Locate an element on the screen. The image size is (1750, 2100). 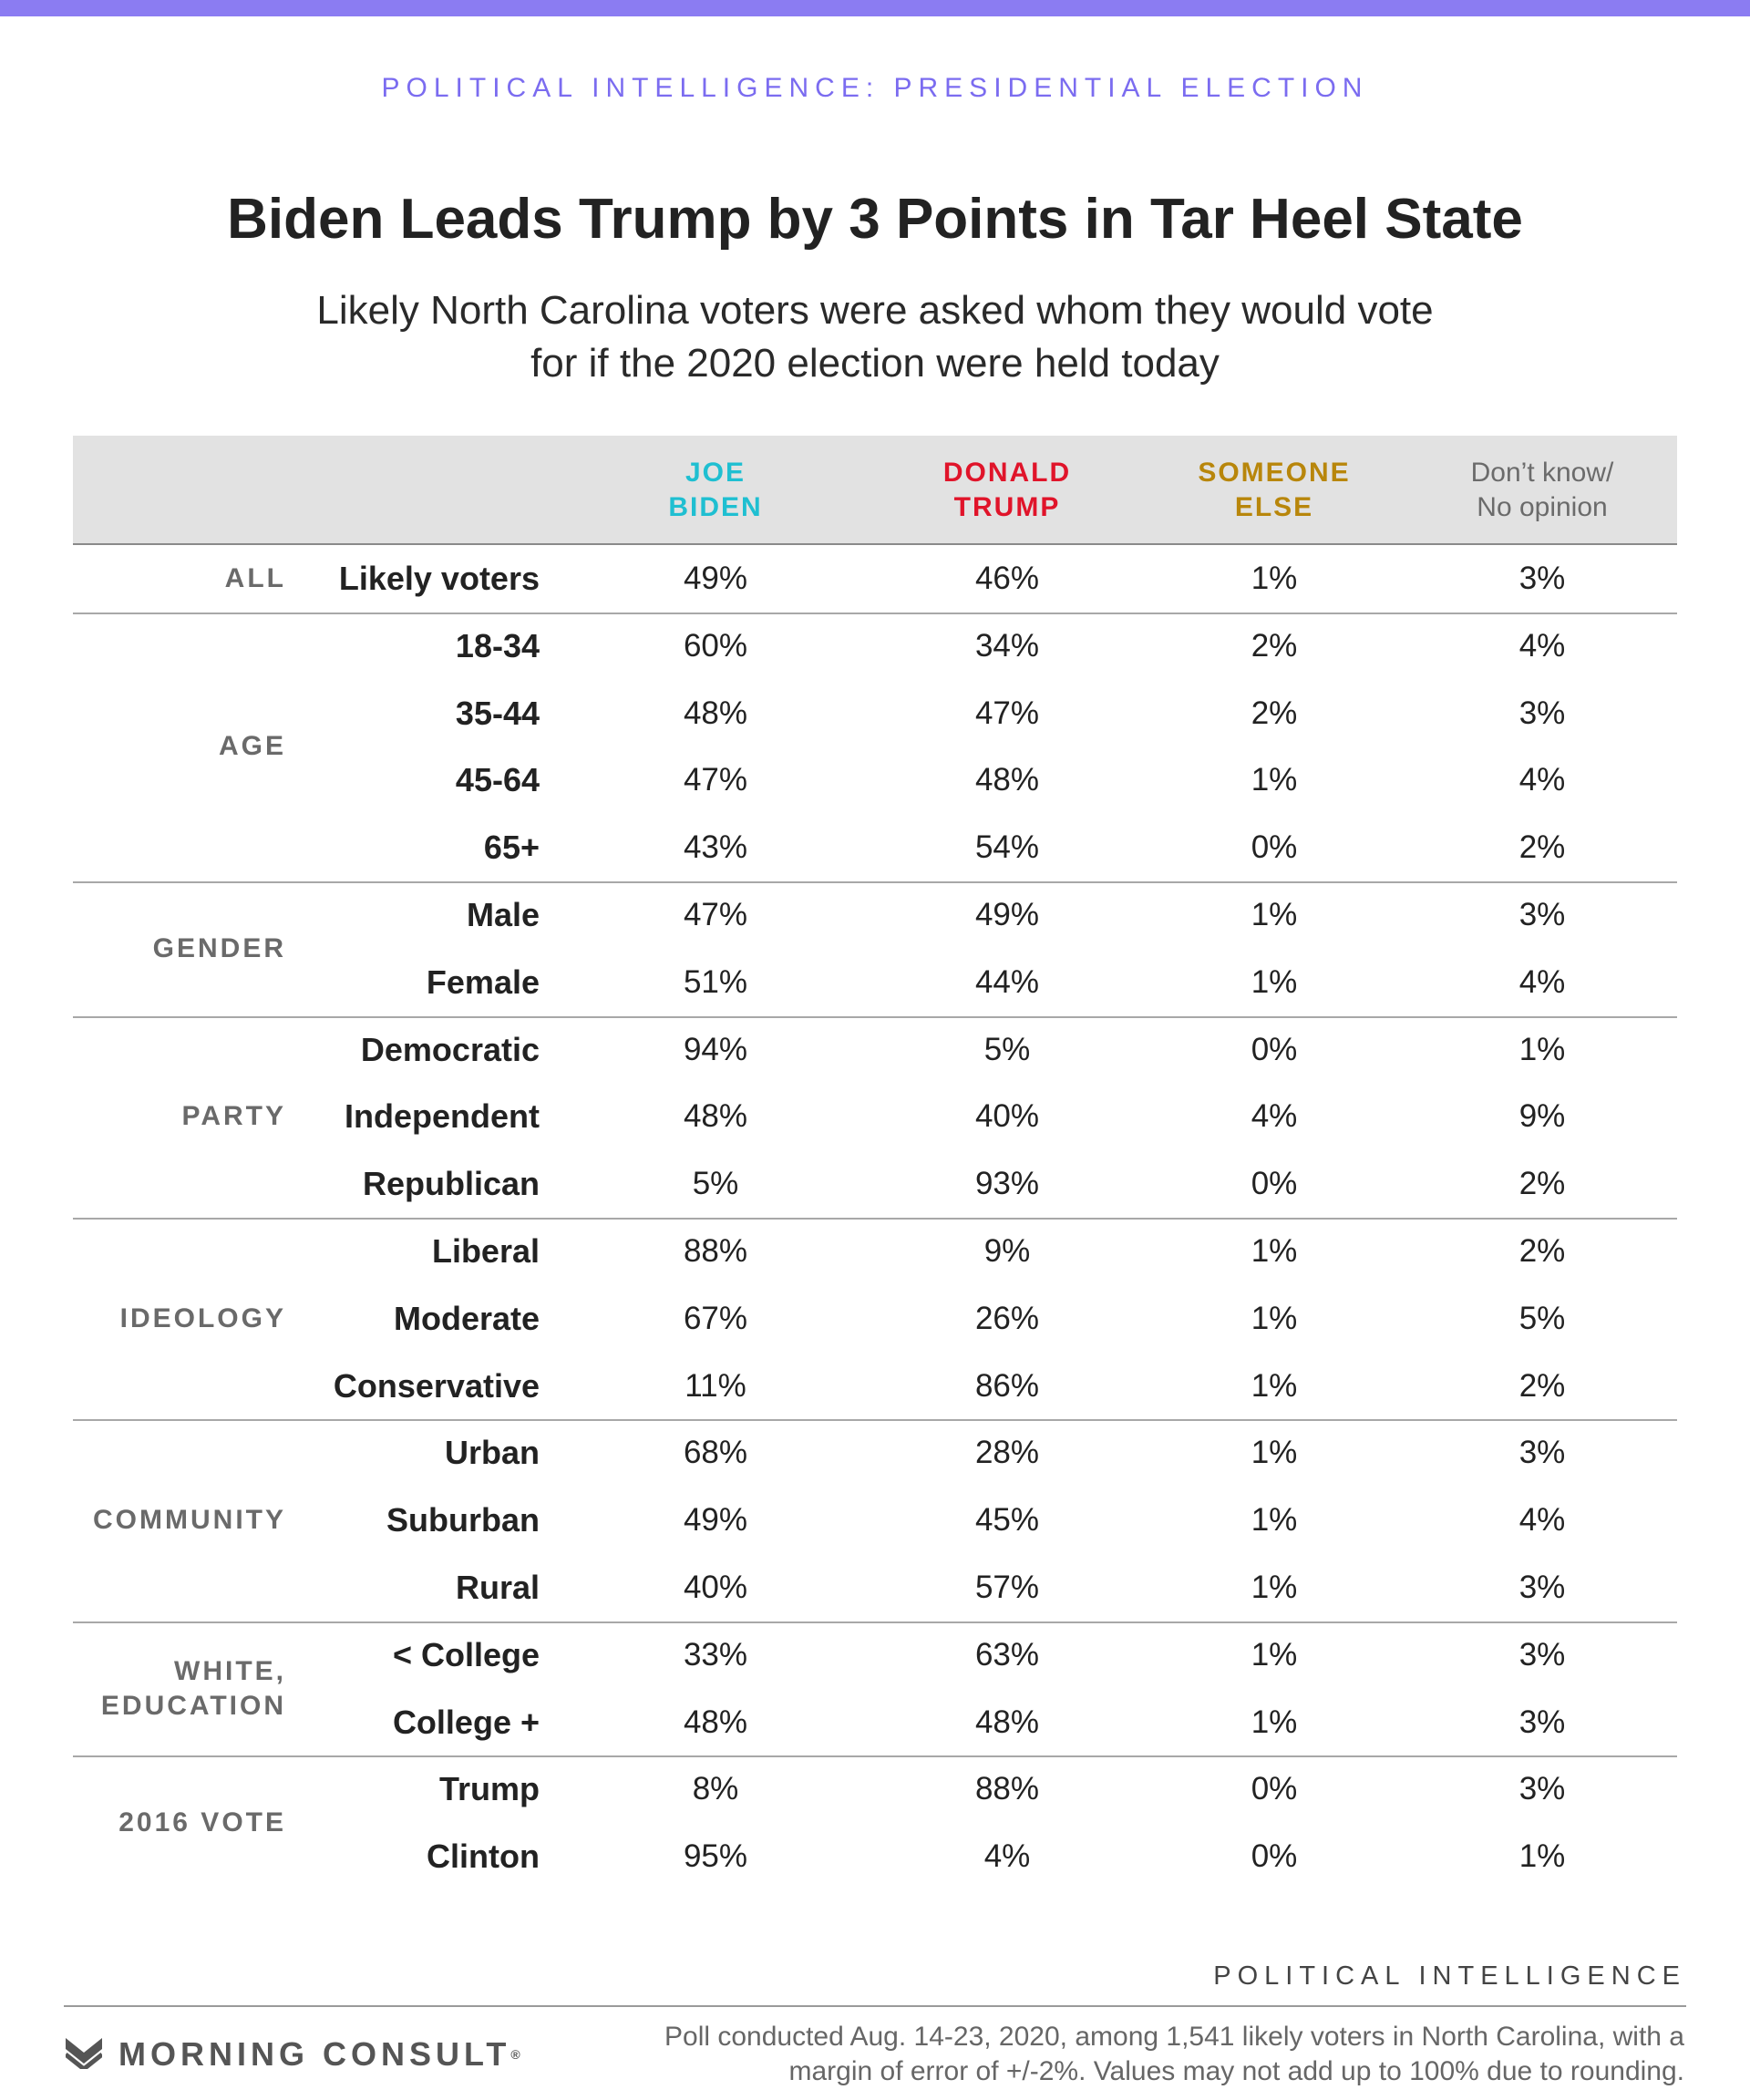
group-label: GENDER is located at coordinates (219, 948).